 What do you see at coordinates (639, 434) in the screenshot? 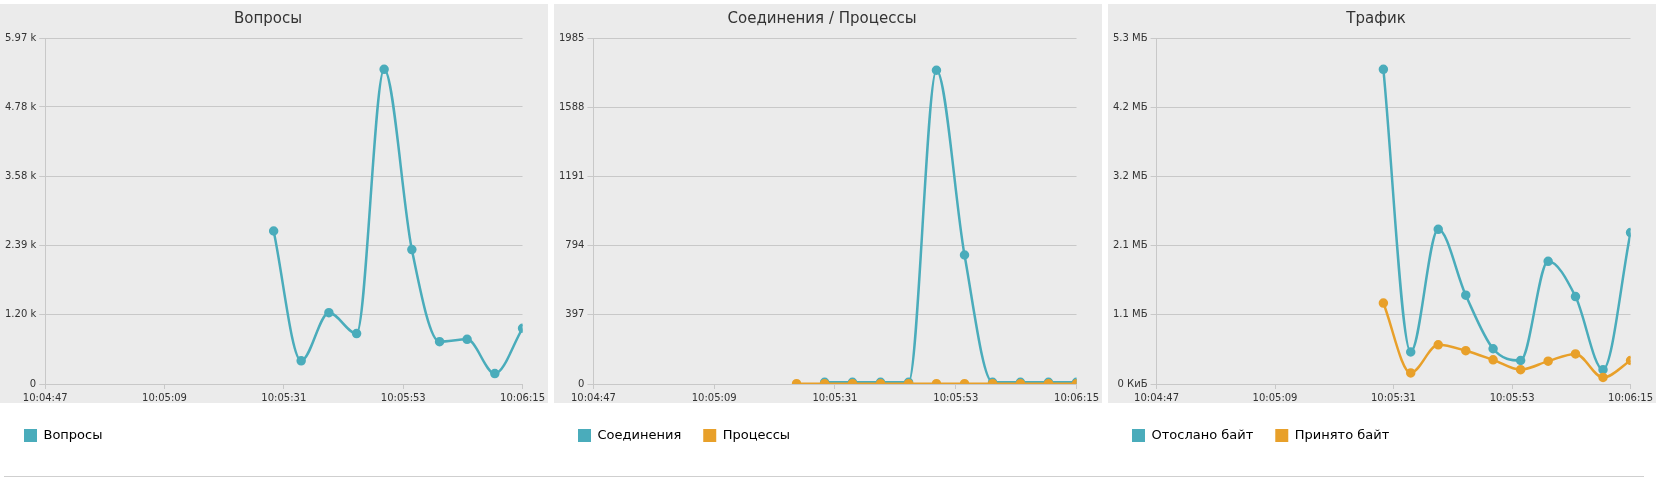
I see `legend-label: Соединения` at bounding box center [639, 434].